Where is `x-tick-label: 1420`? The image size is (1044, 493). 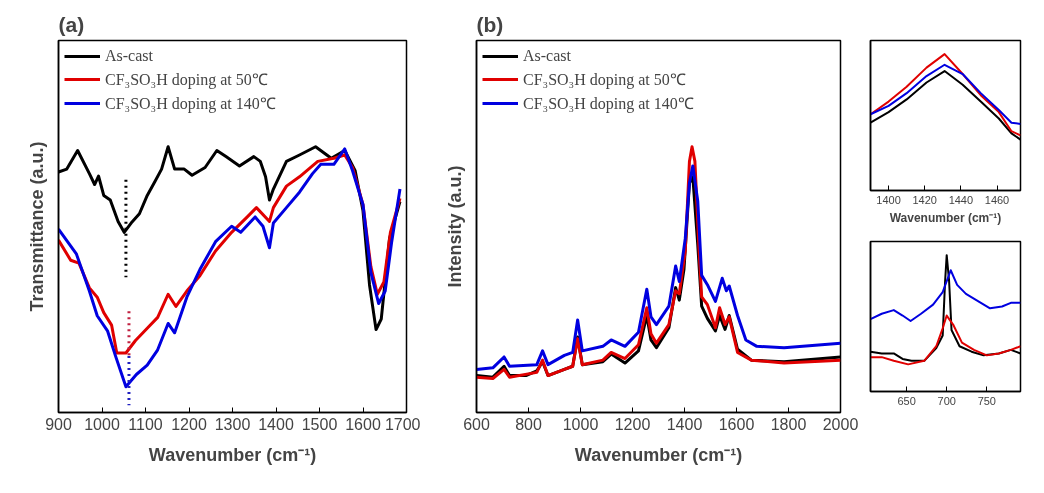
x-tick-label: 1420 is located at coordinates (924, 199).